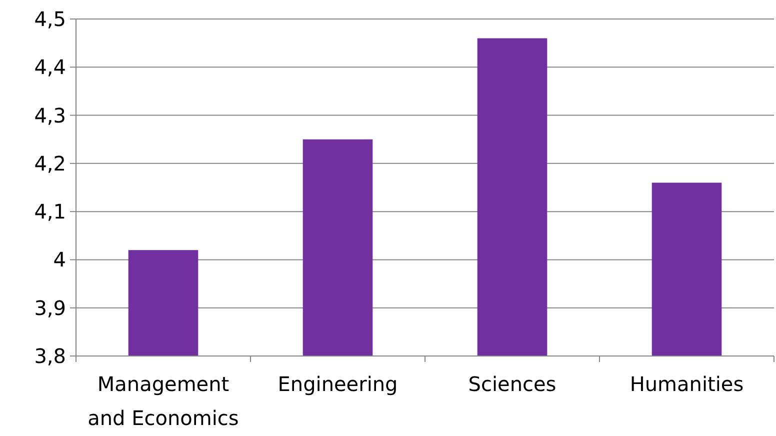  I want to click on y-tick-label: 4,2, so click(50, 163).